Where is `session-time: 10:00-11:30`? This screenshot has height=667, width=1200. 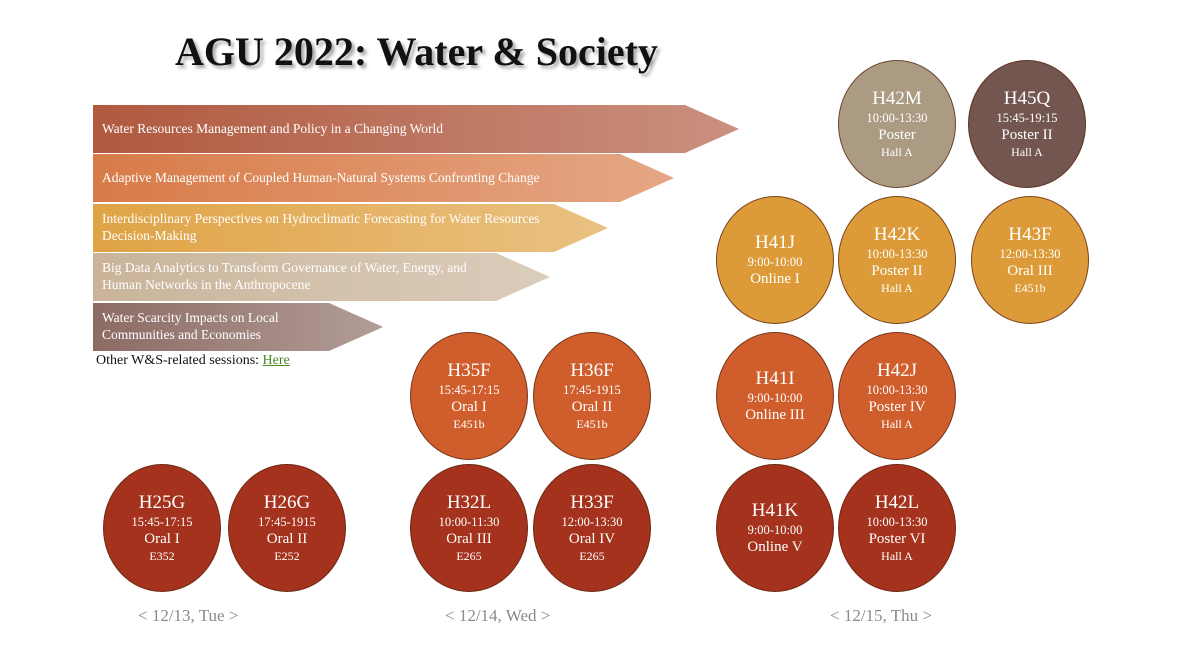
session-time: 10:00-11:30 is located at coordinates (469, 522).